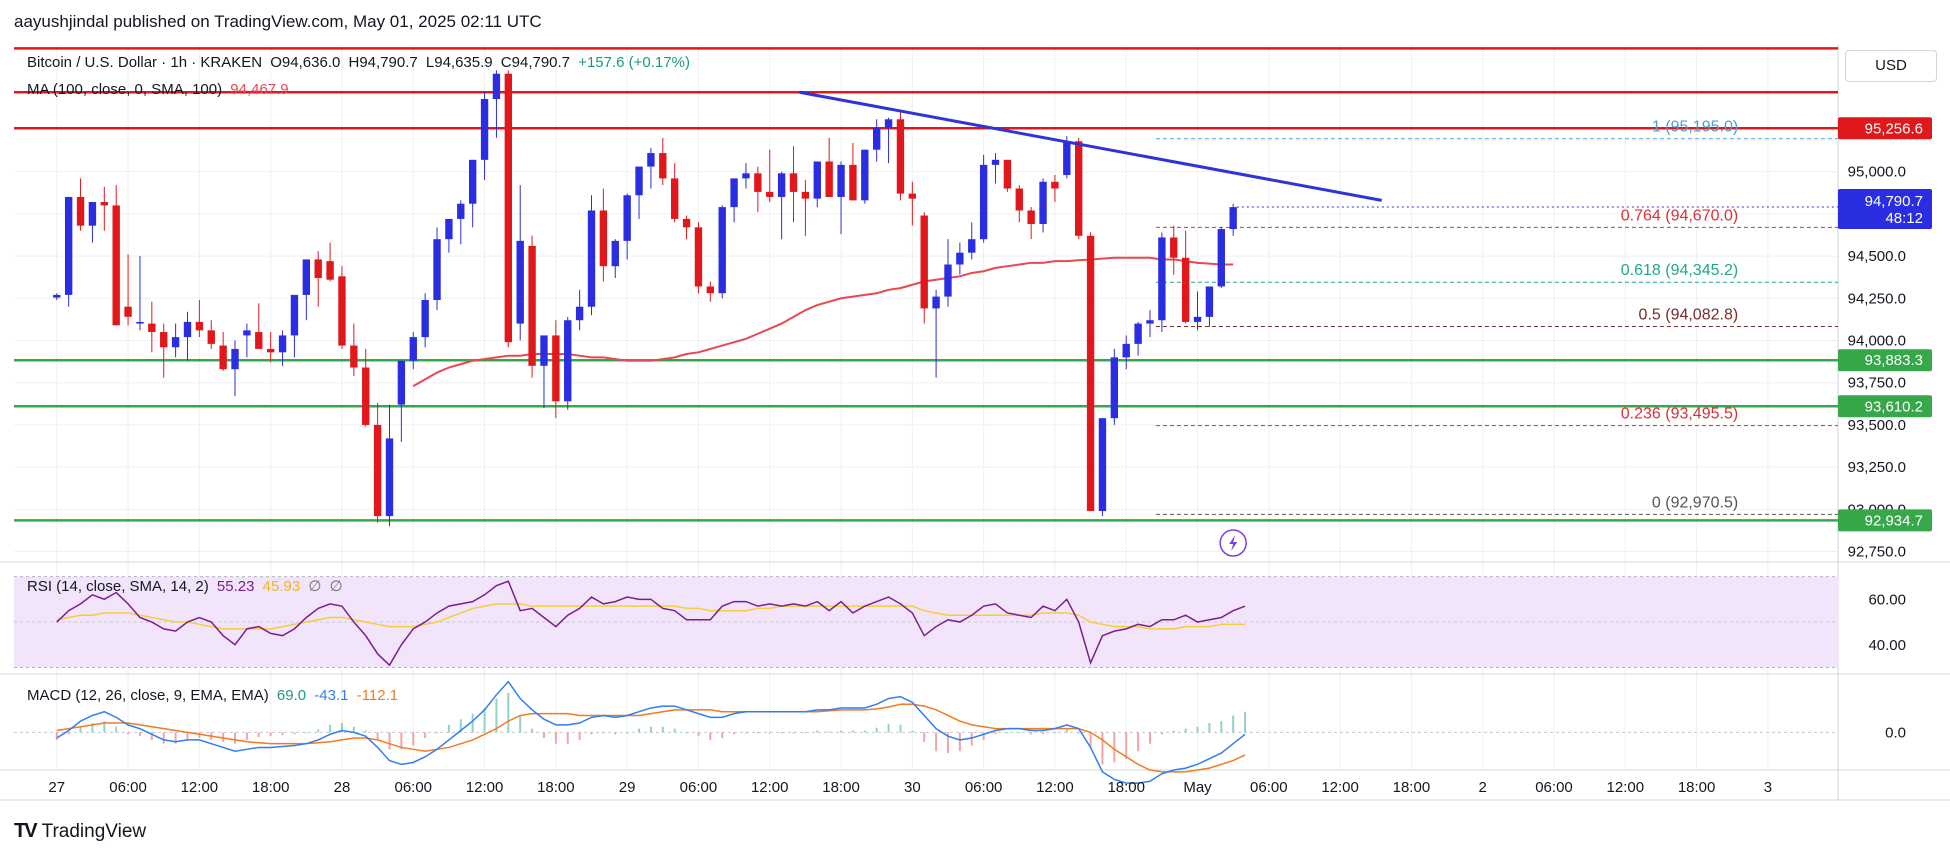  Describe the element at coordinates (94, 831) in the screenshot. I see `tradingview-logo-text: TradingView` at that location.